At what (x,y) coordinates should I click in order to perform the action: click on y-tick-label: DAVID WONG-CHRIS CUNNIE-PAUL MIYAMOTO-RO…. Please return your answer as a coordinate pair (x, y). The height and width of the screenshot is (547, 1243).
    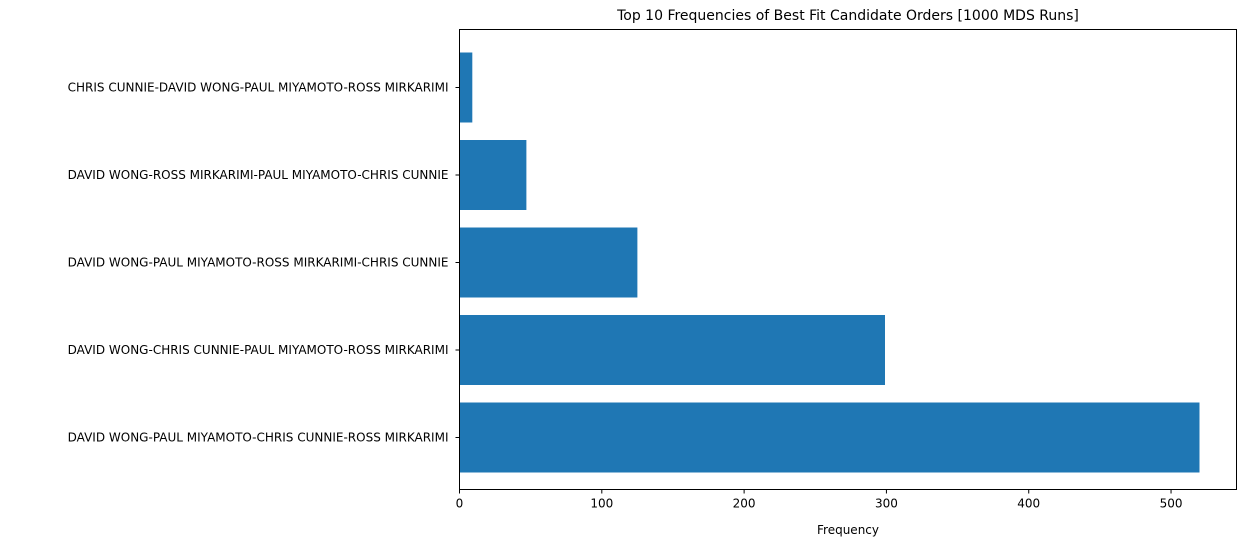
    Looking at the image, I should click on (258, 350).